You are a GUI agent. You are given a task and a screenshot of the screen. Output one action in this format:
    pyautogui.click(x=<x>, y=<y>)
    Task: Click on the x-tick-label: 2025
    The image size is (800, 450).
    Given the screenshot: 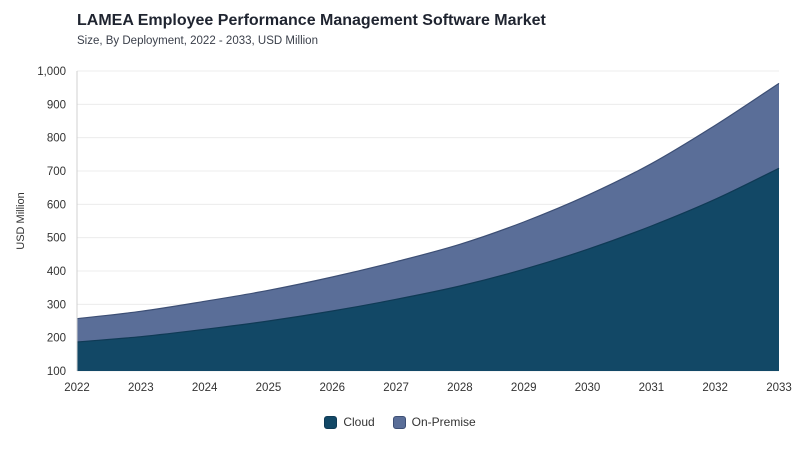 What is the action you would take?
    pyautogui.click(x=269, y=388)
    